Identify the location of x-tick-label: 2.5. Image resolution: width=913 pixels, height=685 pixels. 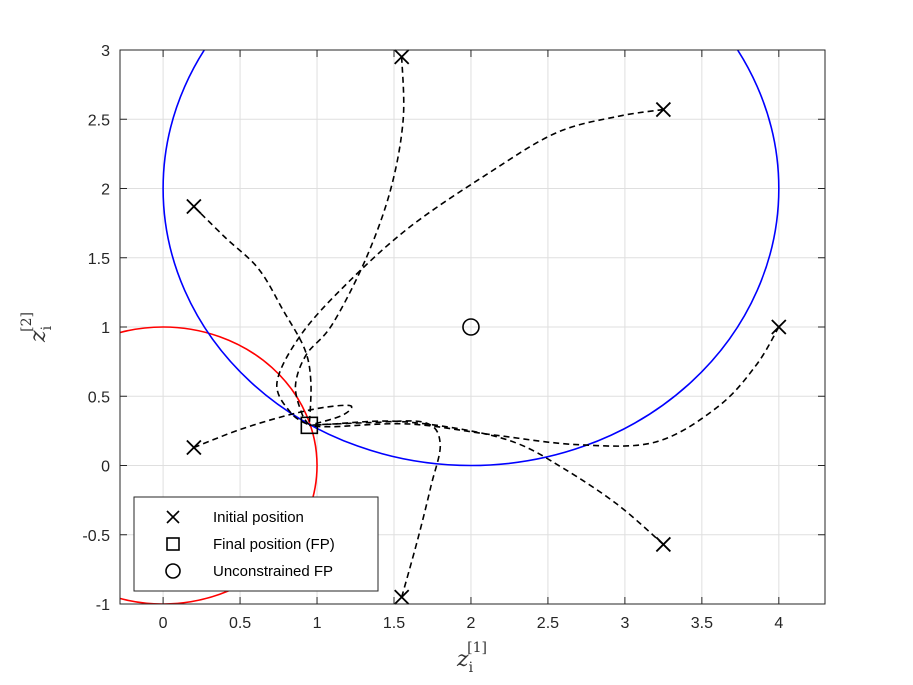
(548, 623).